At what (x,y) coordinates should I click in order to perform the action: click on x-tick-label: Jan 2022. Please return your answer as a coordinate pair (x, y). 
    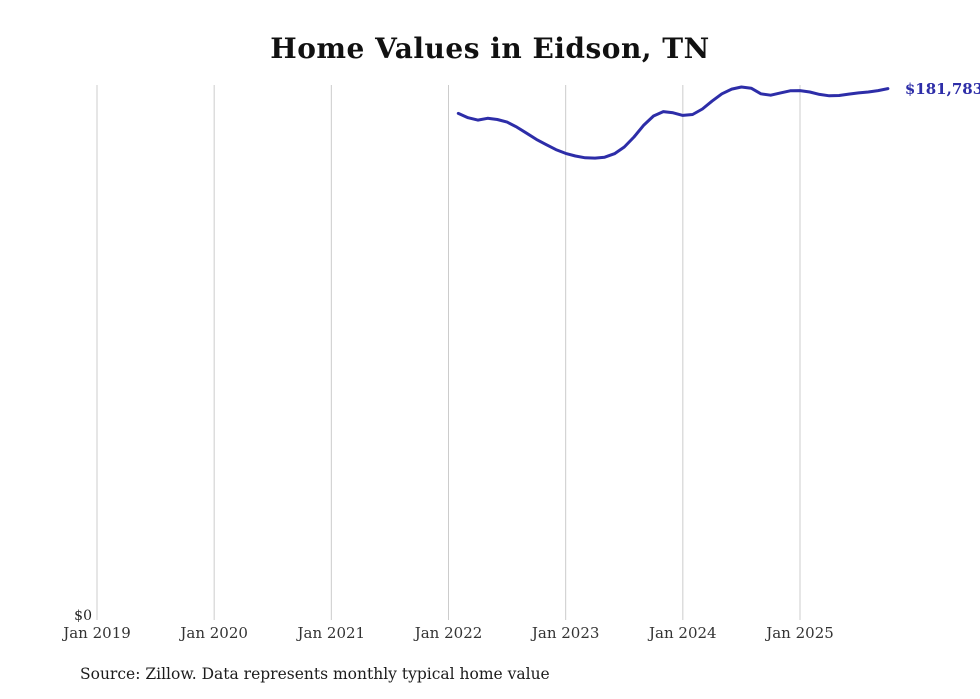
    Looking at the image, I should click on (448, 633).